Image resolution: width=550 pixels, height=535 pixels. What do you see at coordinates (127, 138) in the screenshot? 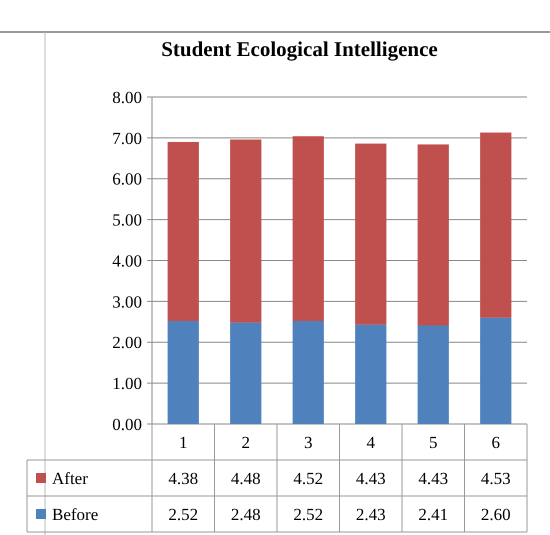
I see `y-tick-label: 7.00` at bounding box center [127, 138].